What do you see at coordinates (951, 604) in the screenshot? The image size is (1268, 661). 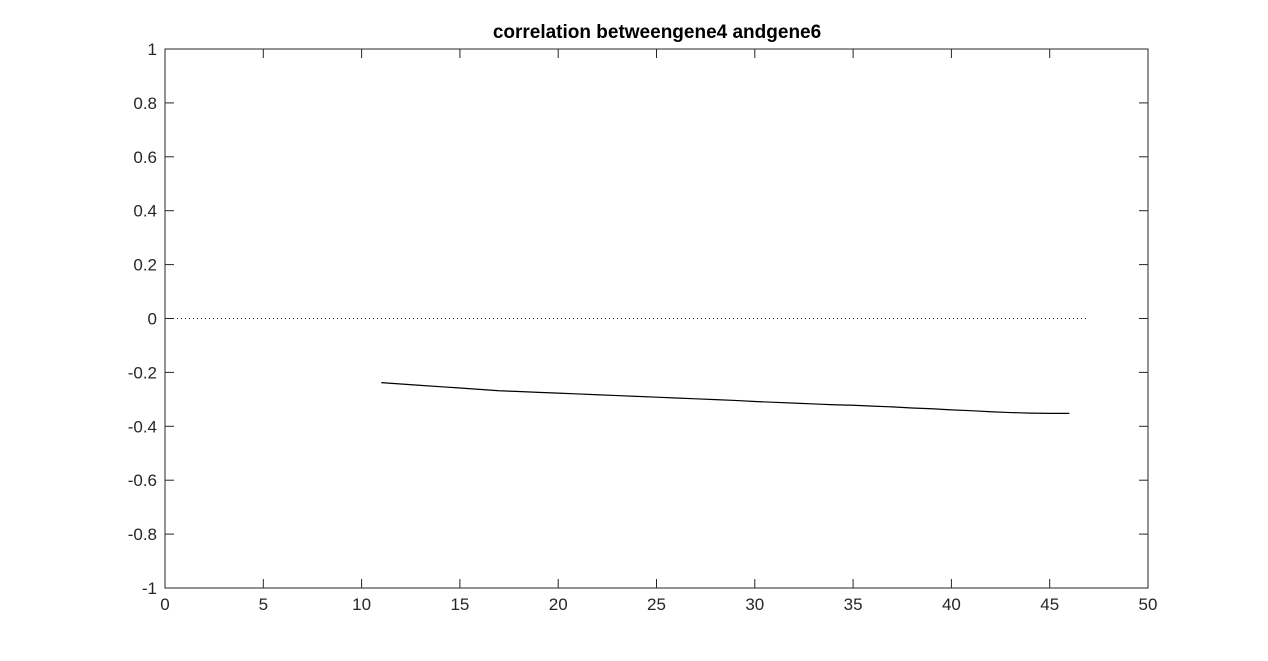 I see `x-tick-label: 40` at bounding box center [951, 604].